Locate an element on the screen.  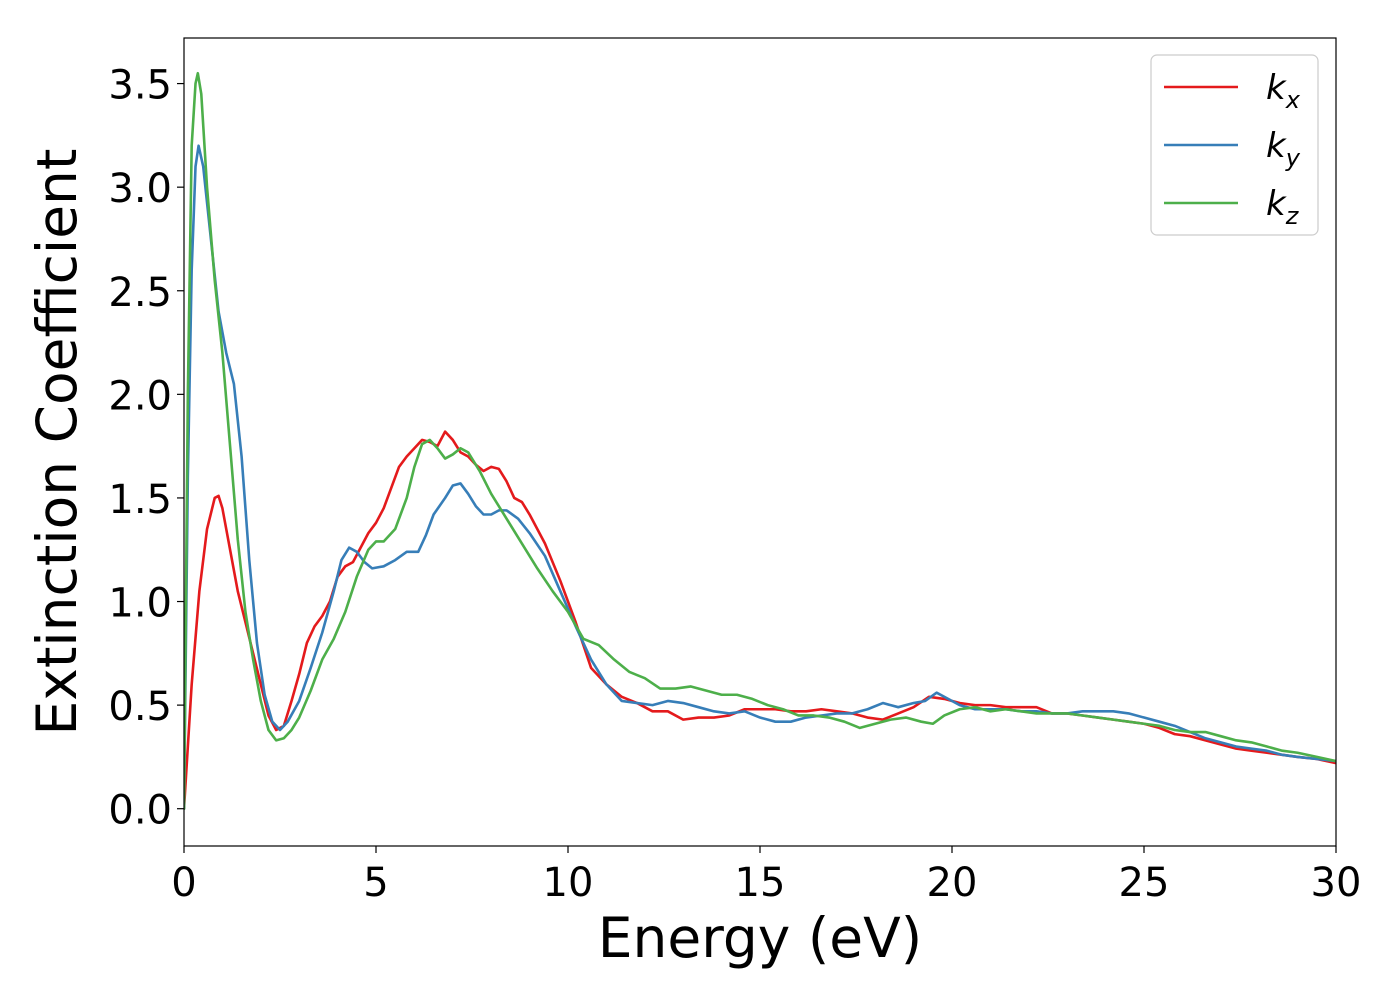
legend-label-y: ky is located at coordinates (1283, 149).